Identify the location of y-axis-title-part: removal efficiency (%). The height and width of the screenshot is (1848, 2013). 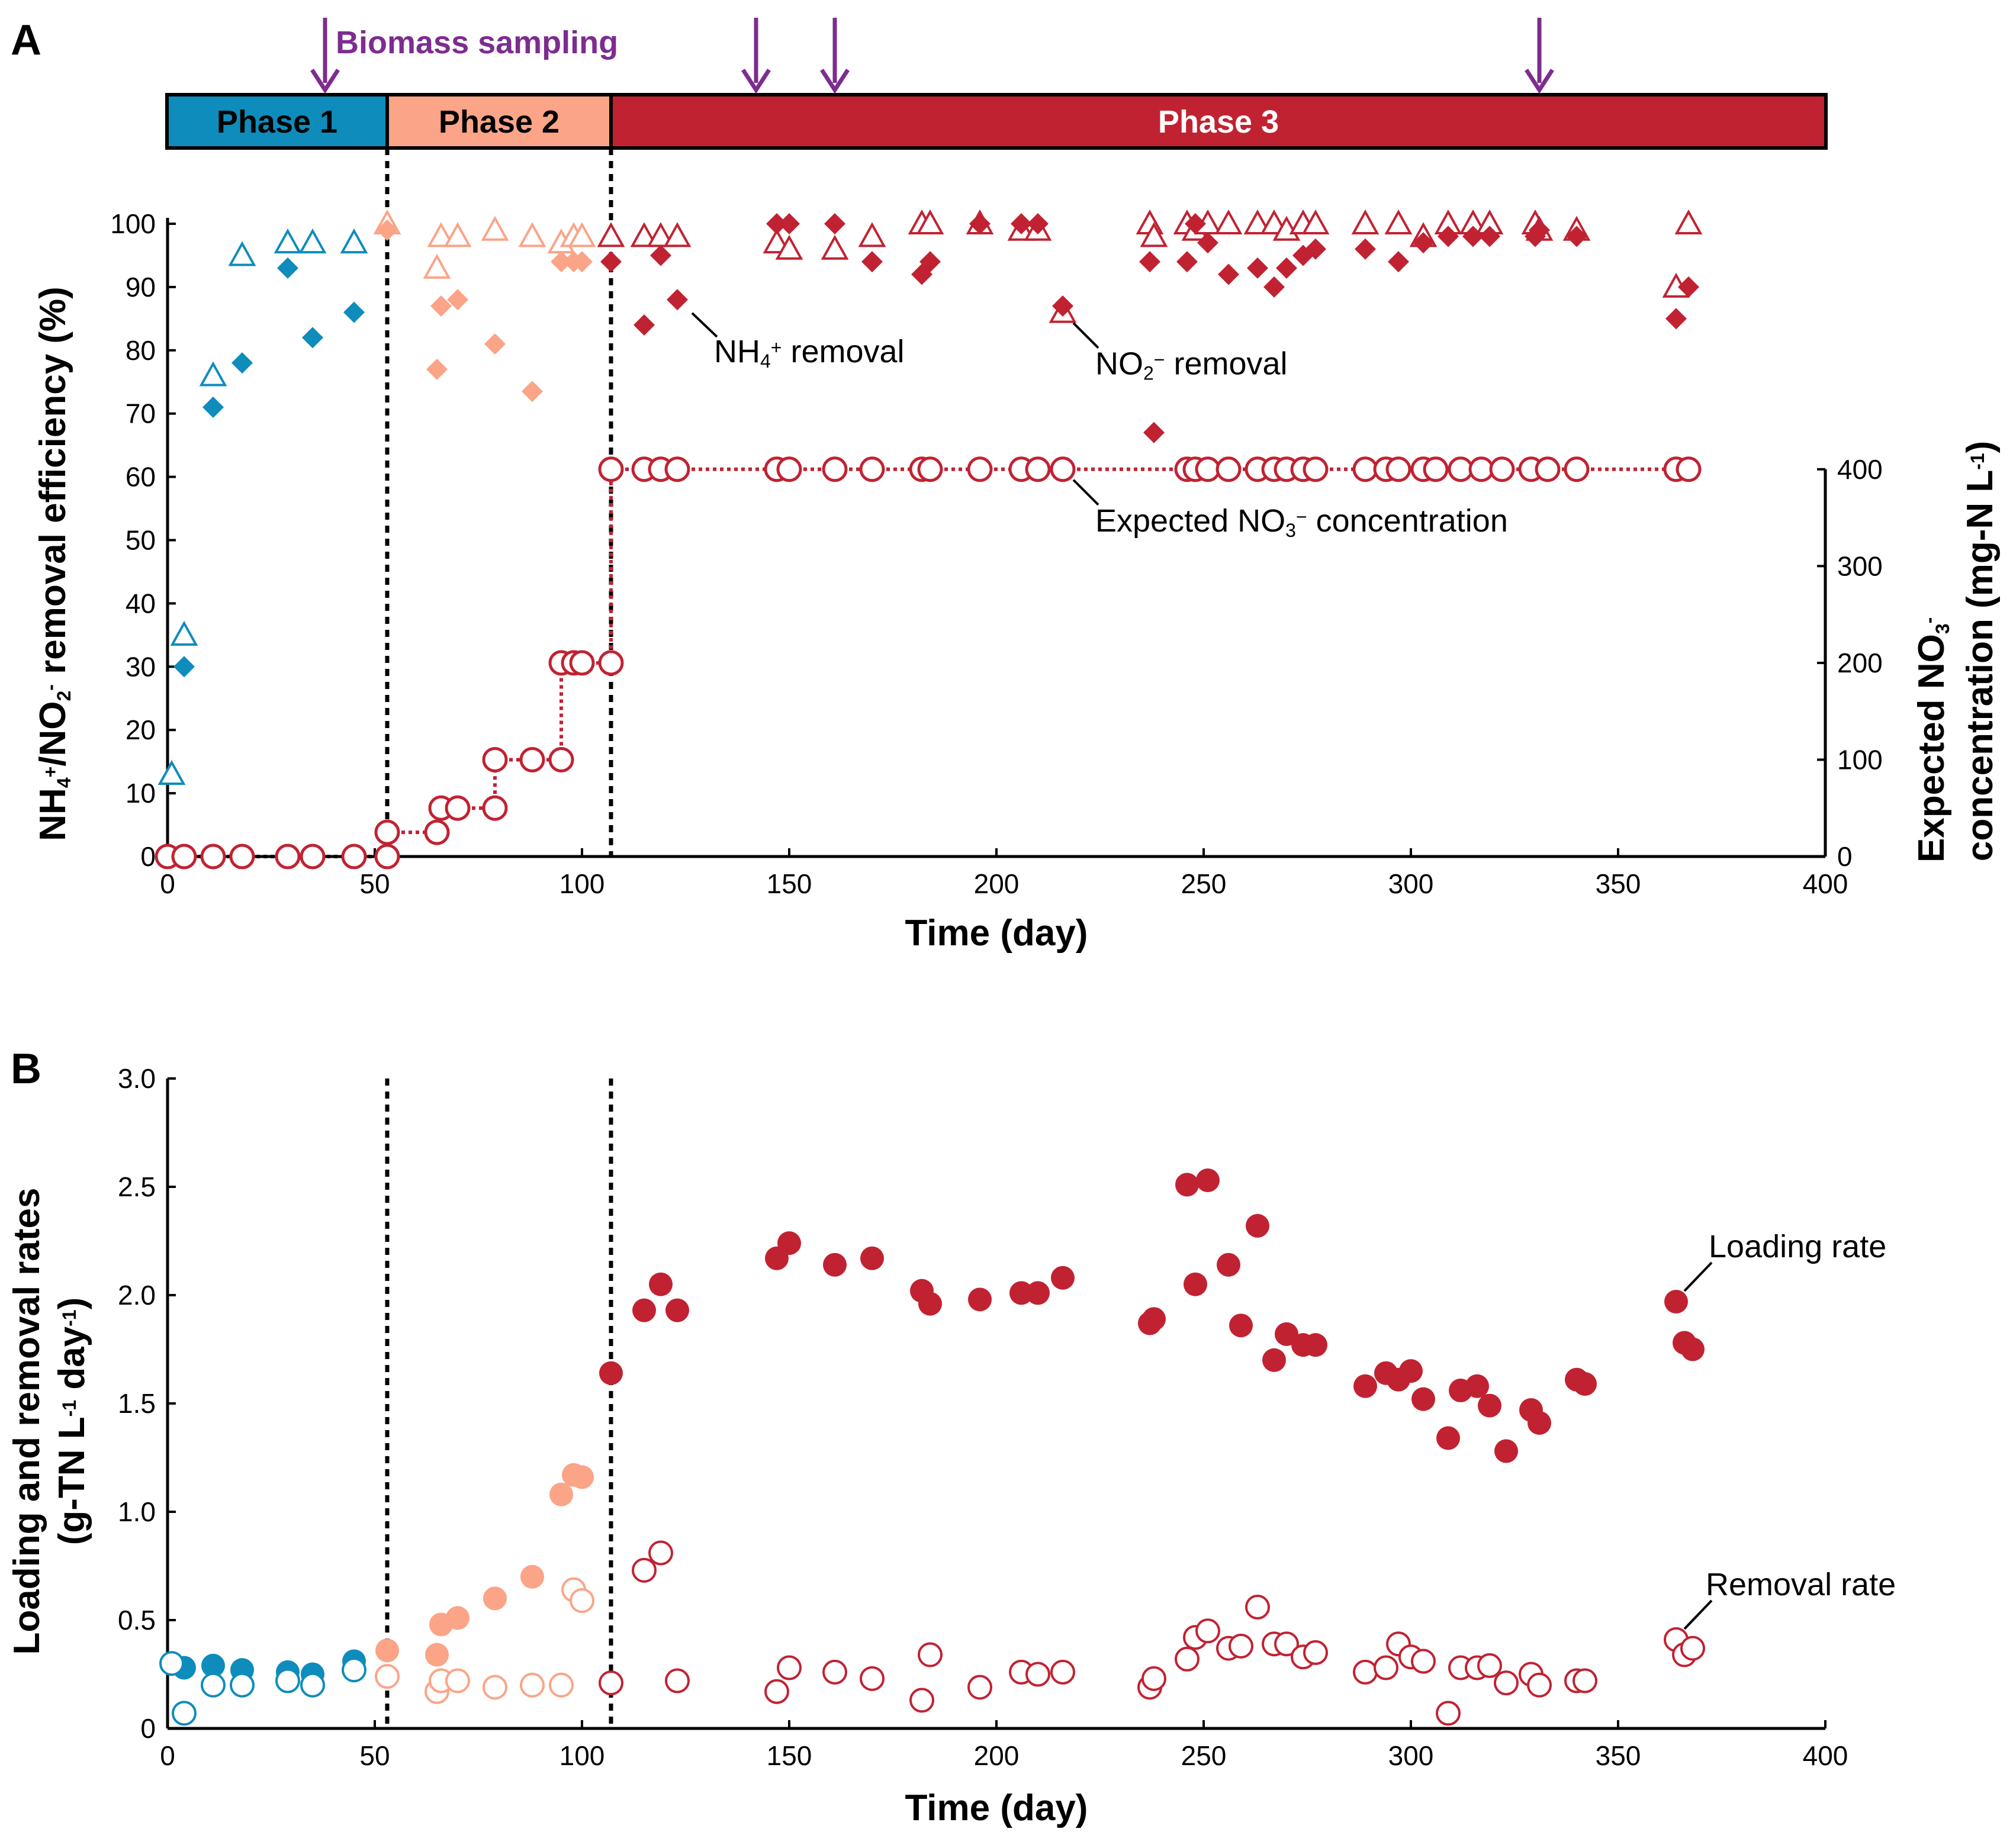
(53, 485).